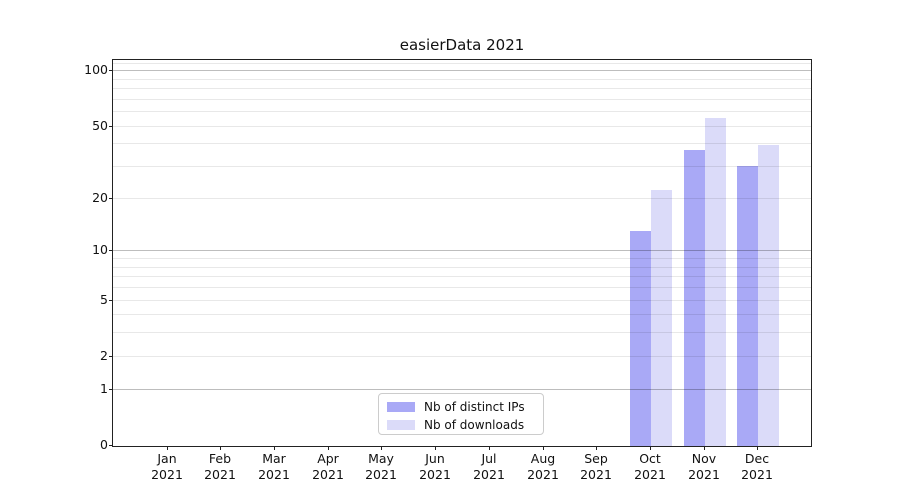 The image size is (900, 500). Describe the element at coordinates (100, 125) in the screenshot. I see `y-tick-label-50: 50` at that location.